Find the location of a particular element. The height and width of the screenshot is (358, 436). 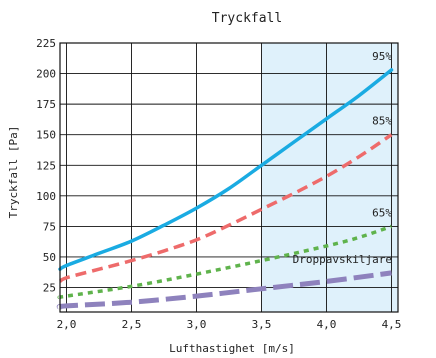

x-tick-label: 3,5 is located at coordinates (262, 324).